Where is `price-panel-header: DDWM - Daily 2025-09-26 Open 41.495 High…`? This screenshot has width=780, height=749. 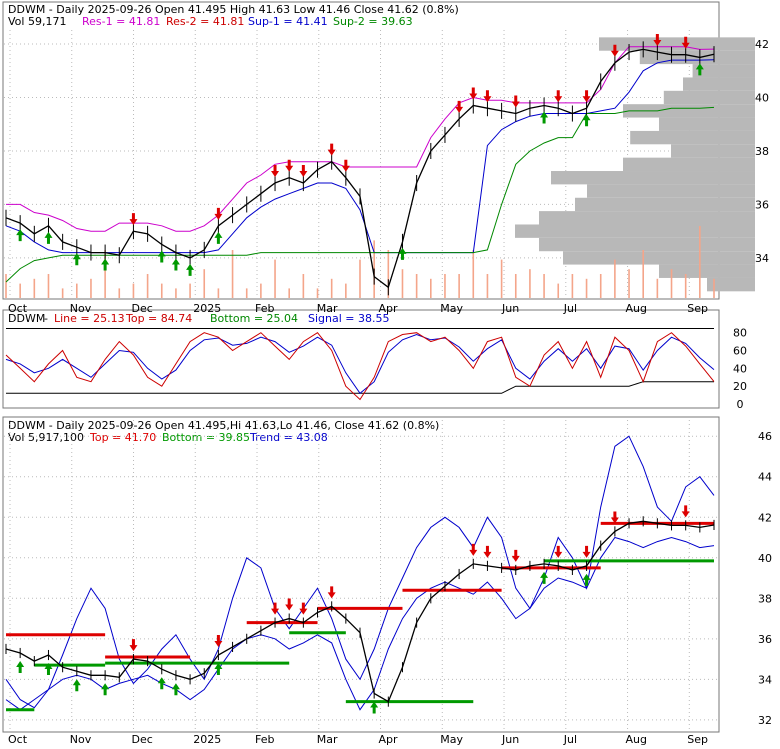
price-panel-header: DDWM - Daily 2025-09-26 Open 41.495 High… is located at coordinates (233, 15).